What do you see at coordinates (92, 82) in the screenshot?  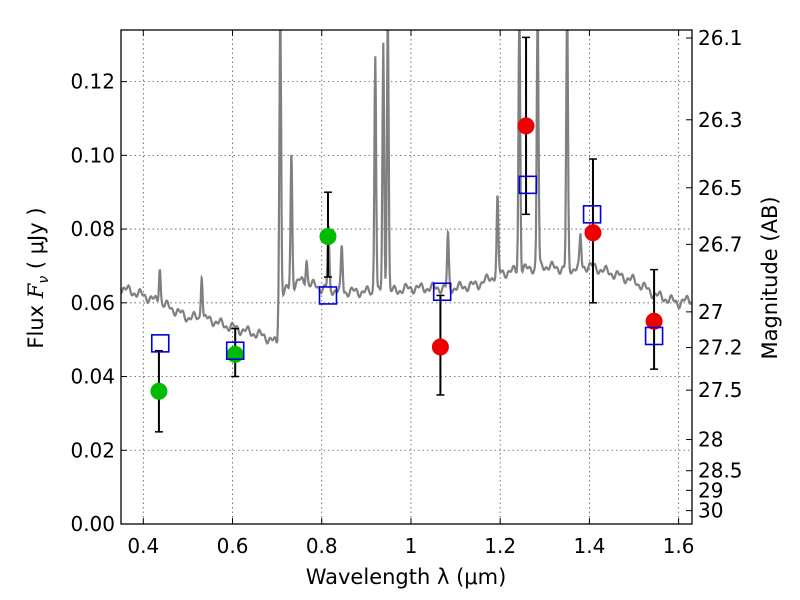 I see `y-tick-label: 0.12` at bounding box center [92, 82].